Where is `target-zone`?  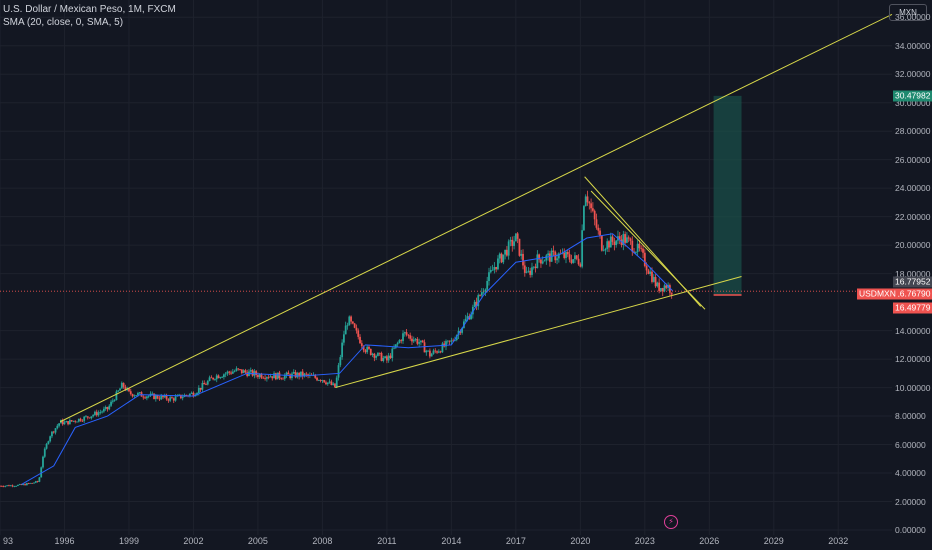
target-zone is located at coordinates (727, 195).